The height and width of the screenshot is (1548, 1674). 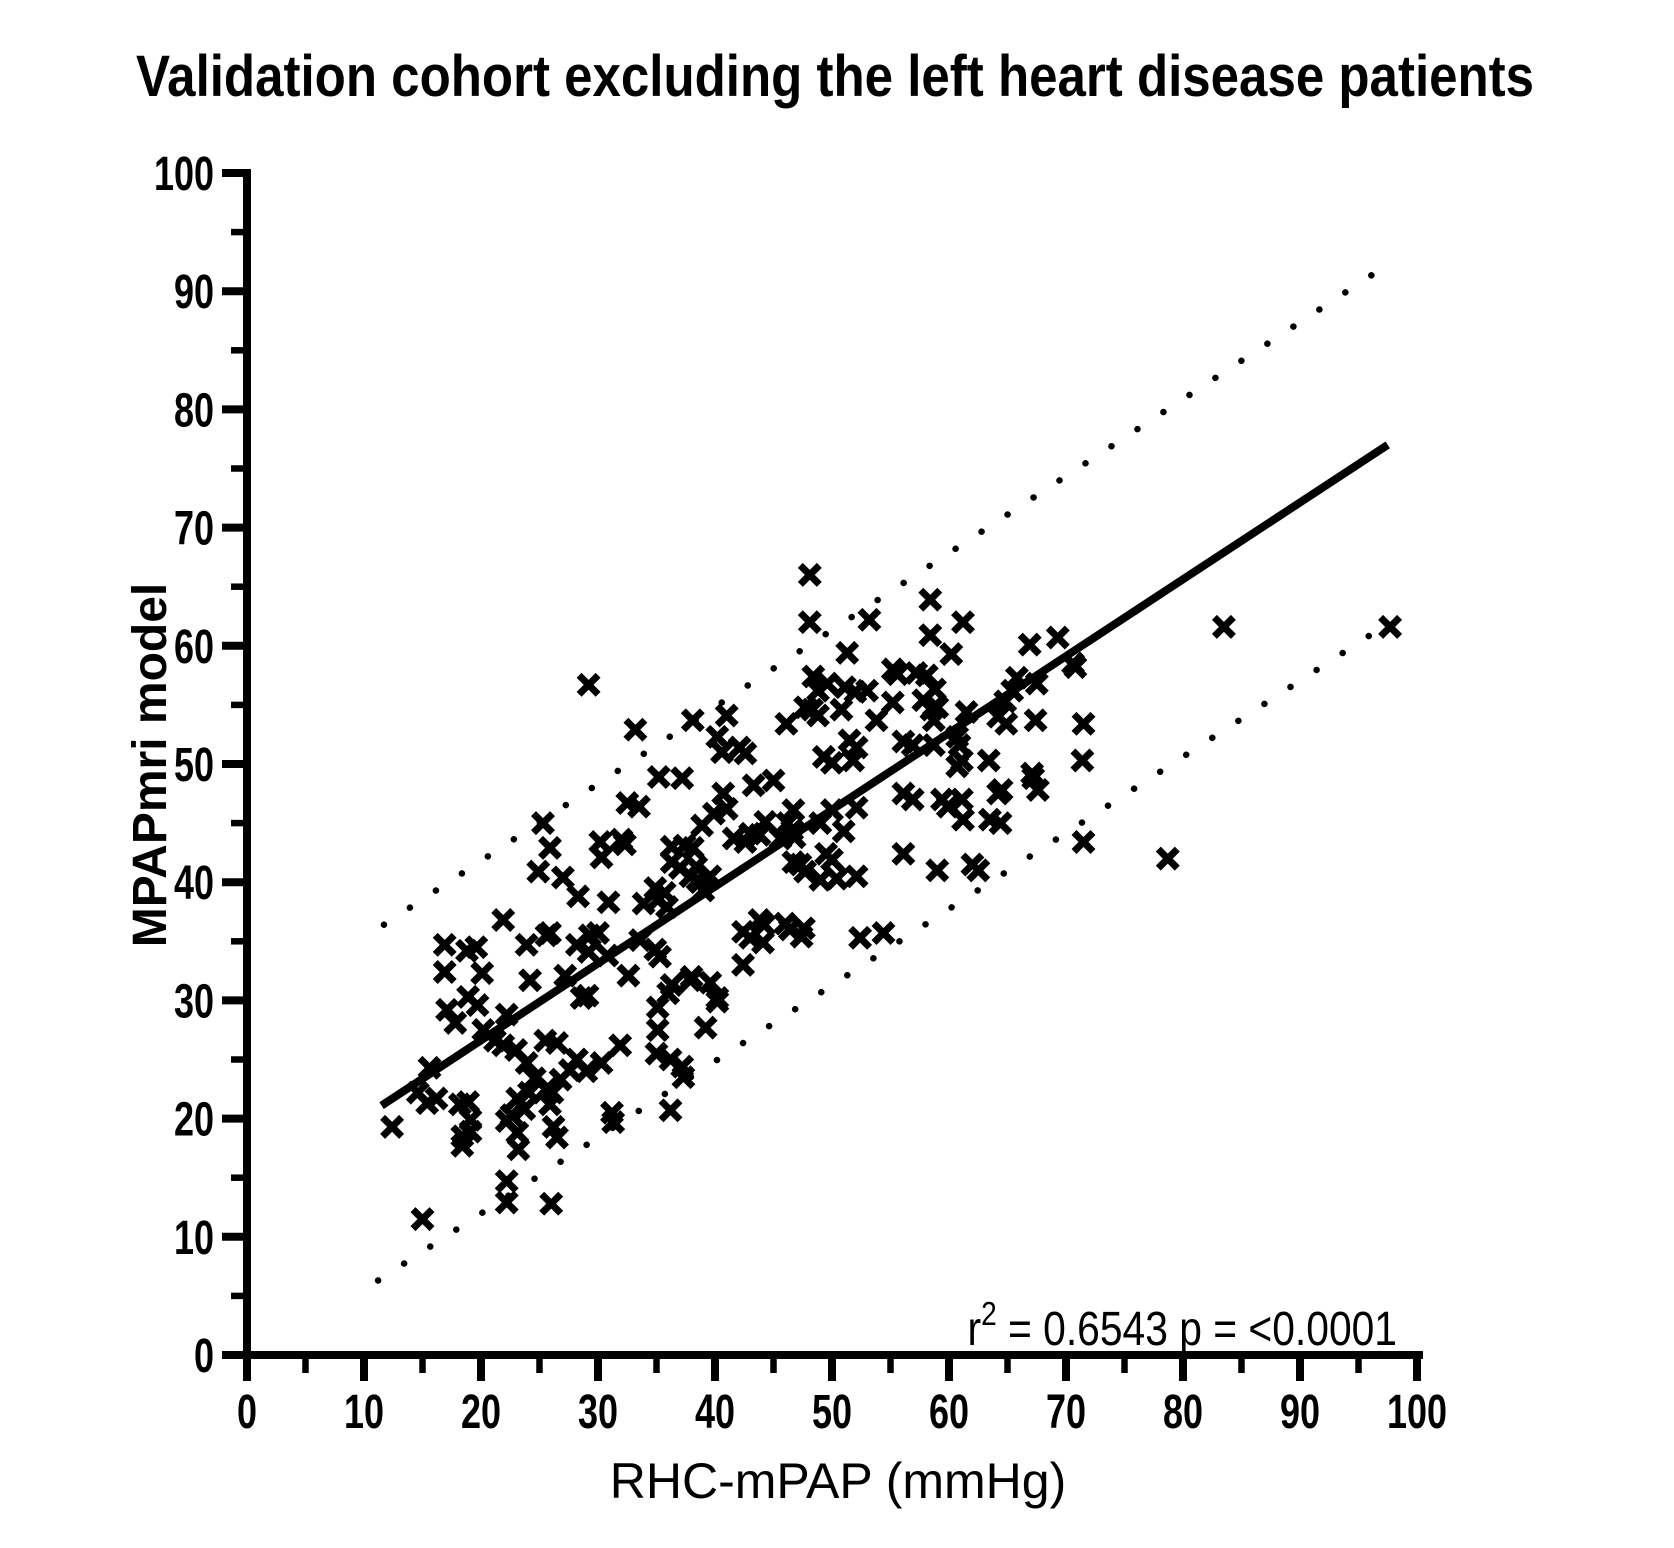 I want to click on r-squared-prefix: r, so click(x=974, y=1329).